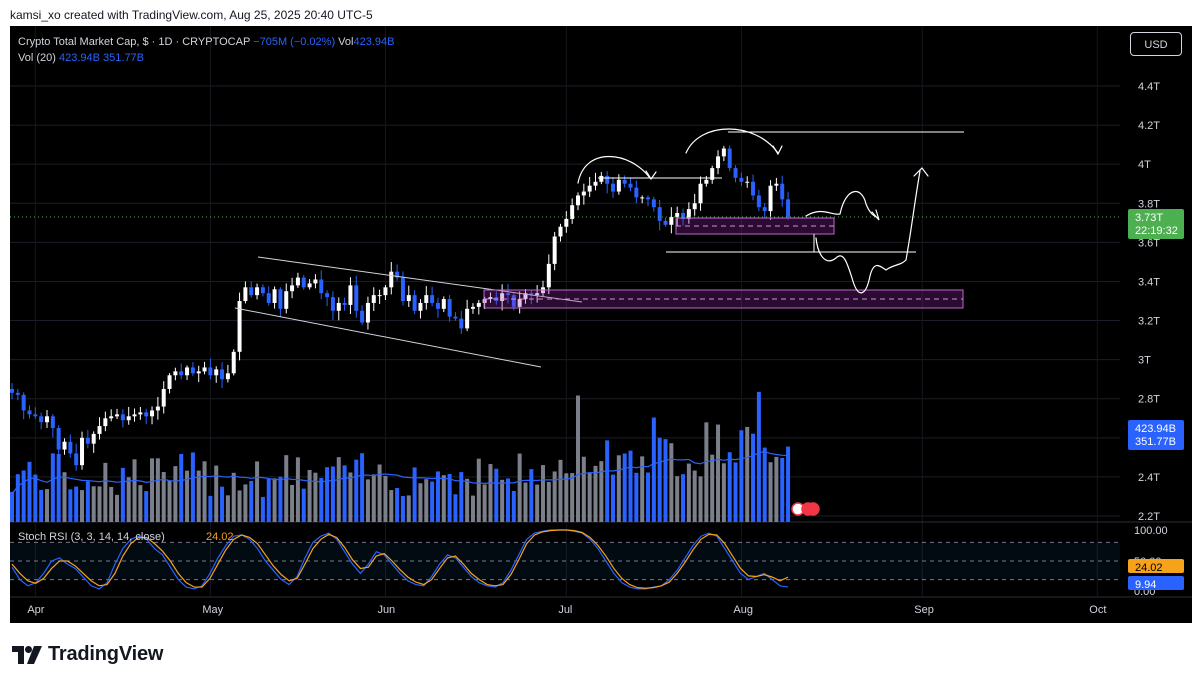 The image size is (1200, 683). What do you see at coordinates (1149, 400) in the screenshot?
I see `y-tick-label: 2.8T` at bounding box center [1149, 400].